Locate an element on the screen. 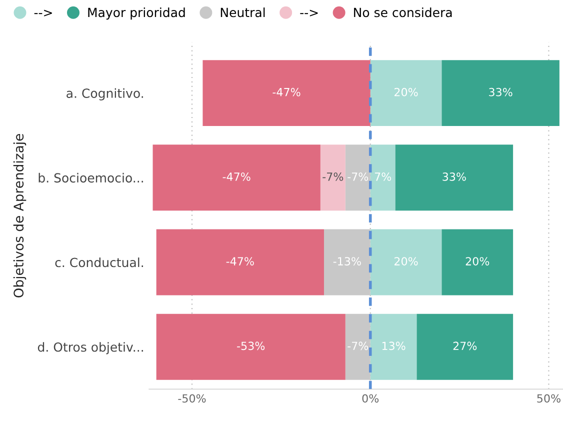 This screenshot has height=423, width=563. legend-label: Mayor prioridad is located at coordinates (136, 14).